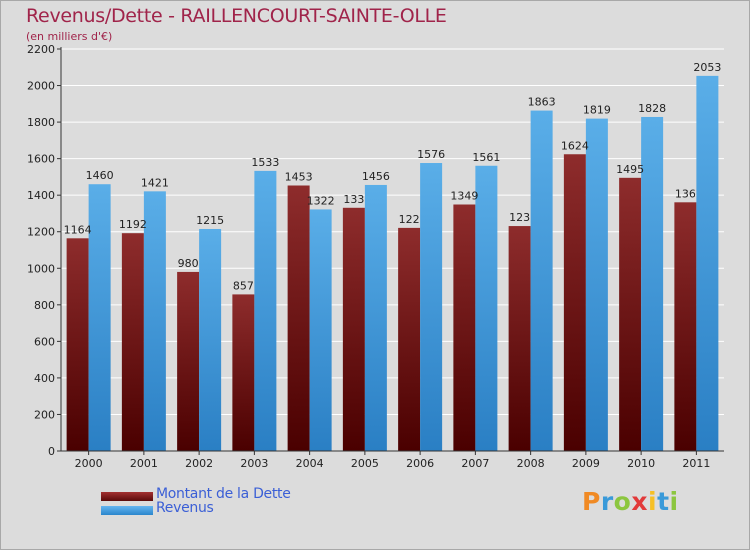  What do you see at coordinates (41, 195) in the screenshot?
I see `y-tick-label: 1400` at bounding box center [41, 195].